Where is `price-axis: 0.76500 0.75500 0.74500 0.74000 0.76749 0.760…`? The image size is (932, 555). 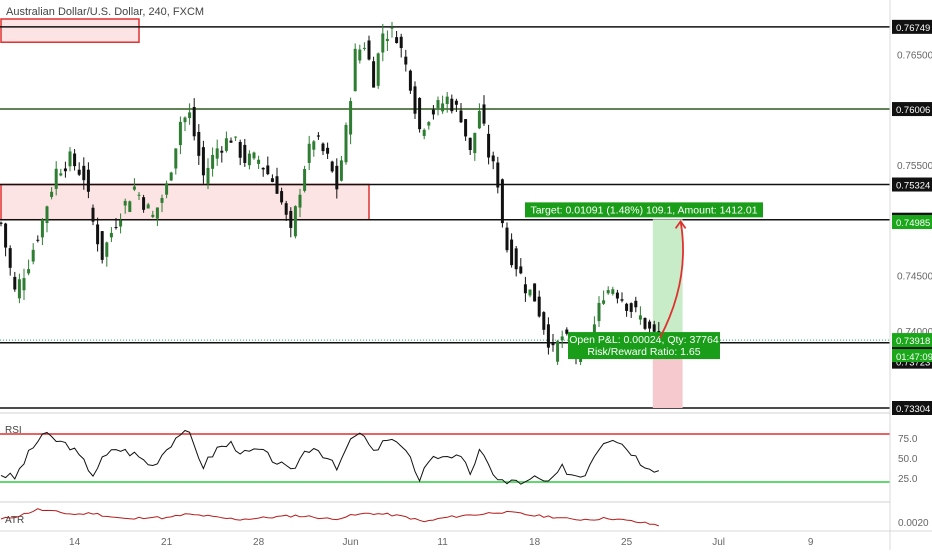
price-axis: 0.76500 0.75500 0.74500 0.74000 0.76749 0.760… is located at coordinates (912, 217).